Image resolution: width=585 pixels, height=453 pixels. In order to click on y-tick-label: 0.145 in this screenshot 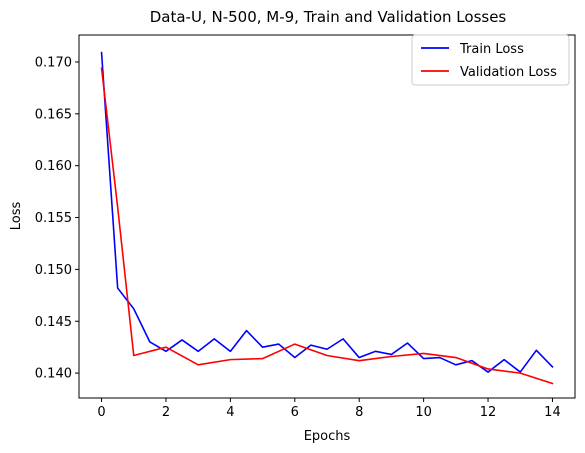, I will do `click(53, 322)`.